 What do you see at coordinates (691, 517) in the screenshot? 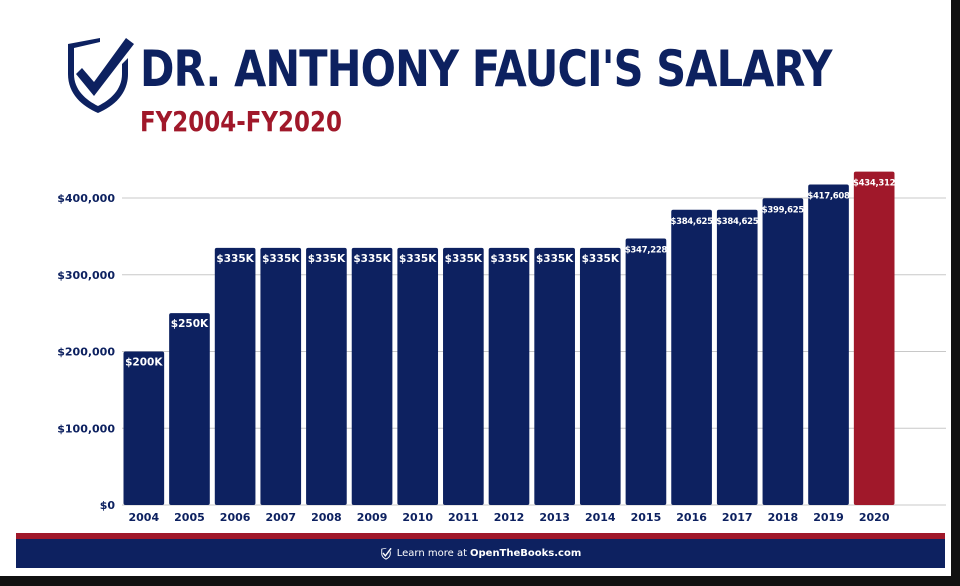
I see `x-tick-label: 2016` at bounding box center [691, 517].